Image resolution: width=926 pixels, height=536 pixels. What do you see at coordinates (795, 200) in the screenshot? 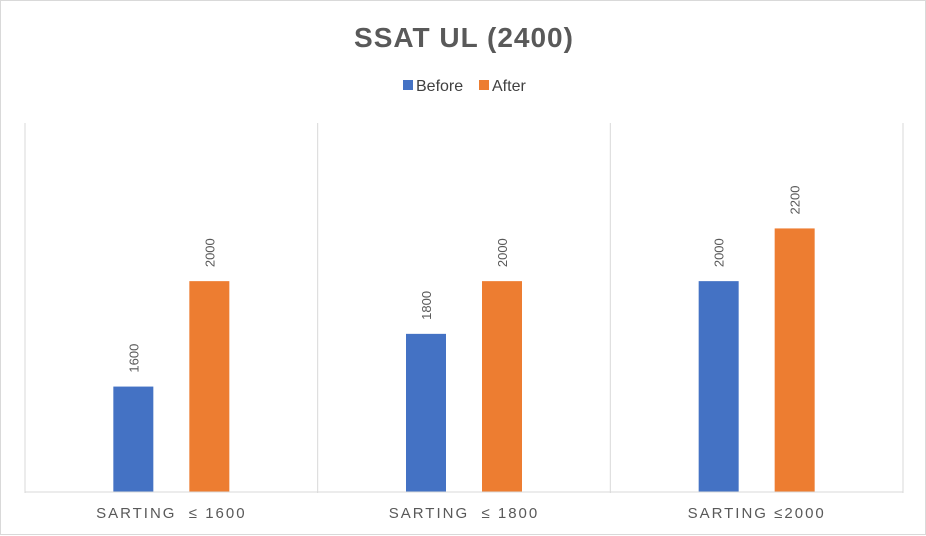
I see `data-label: 2200` at bounding box center [795, 200].